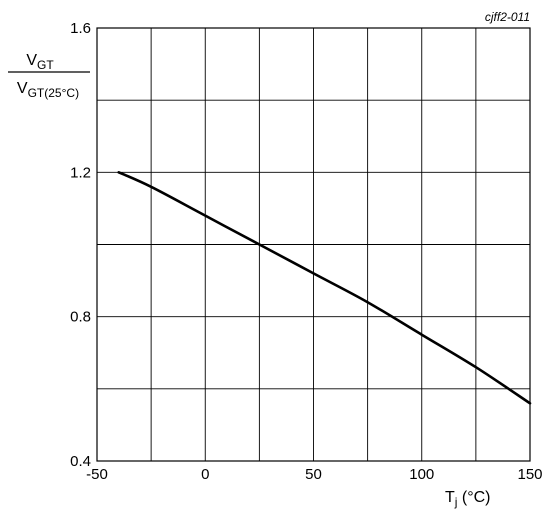 This screenshot has height=512, width=545. I want to click on x-tick-label: 0, so click(205, 474).